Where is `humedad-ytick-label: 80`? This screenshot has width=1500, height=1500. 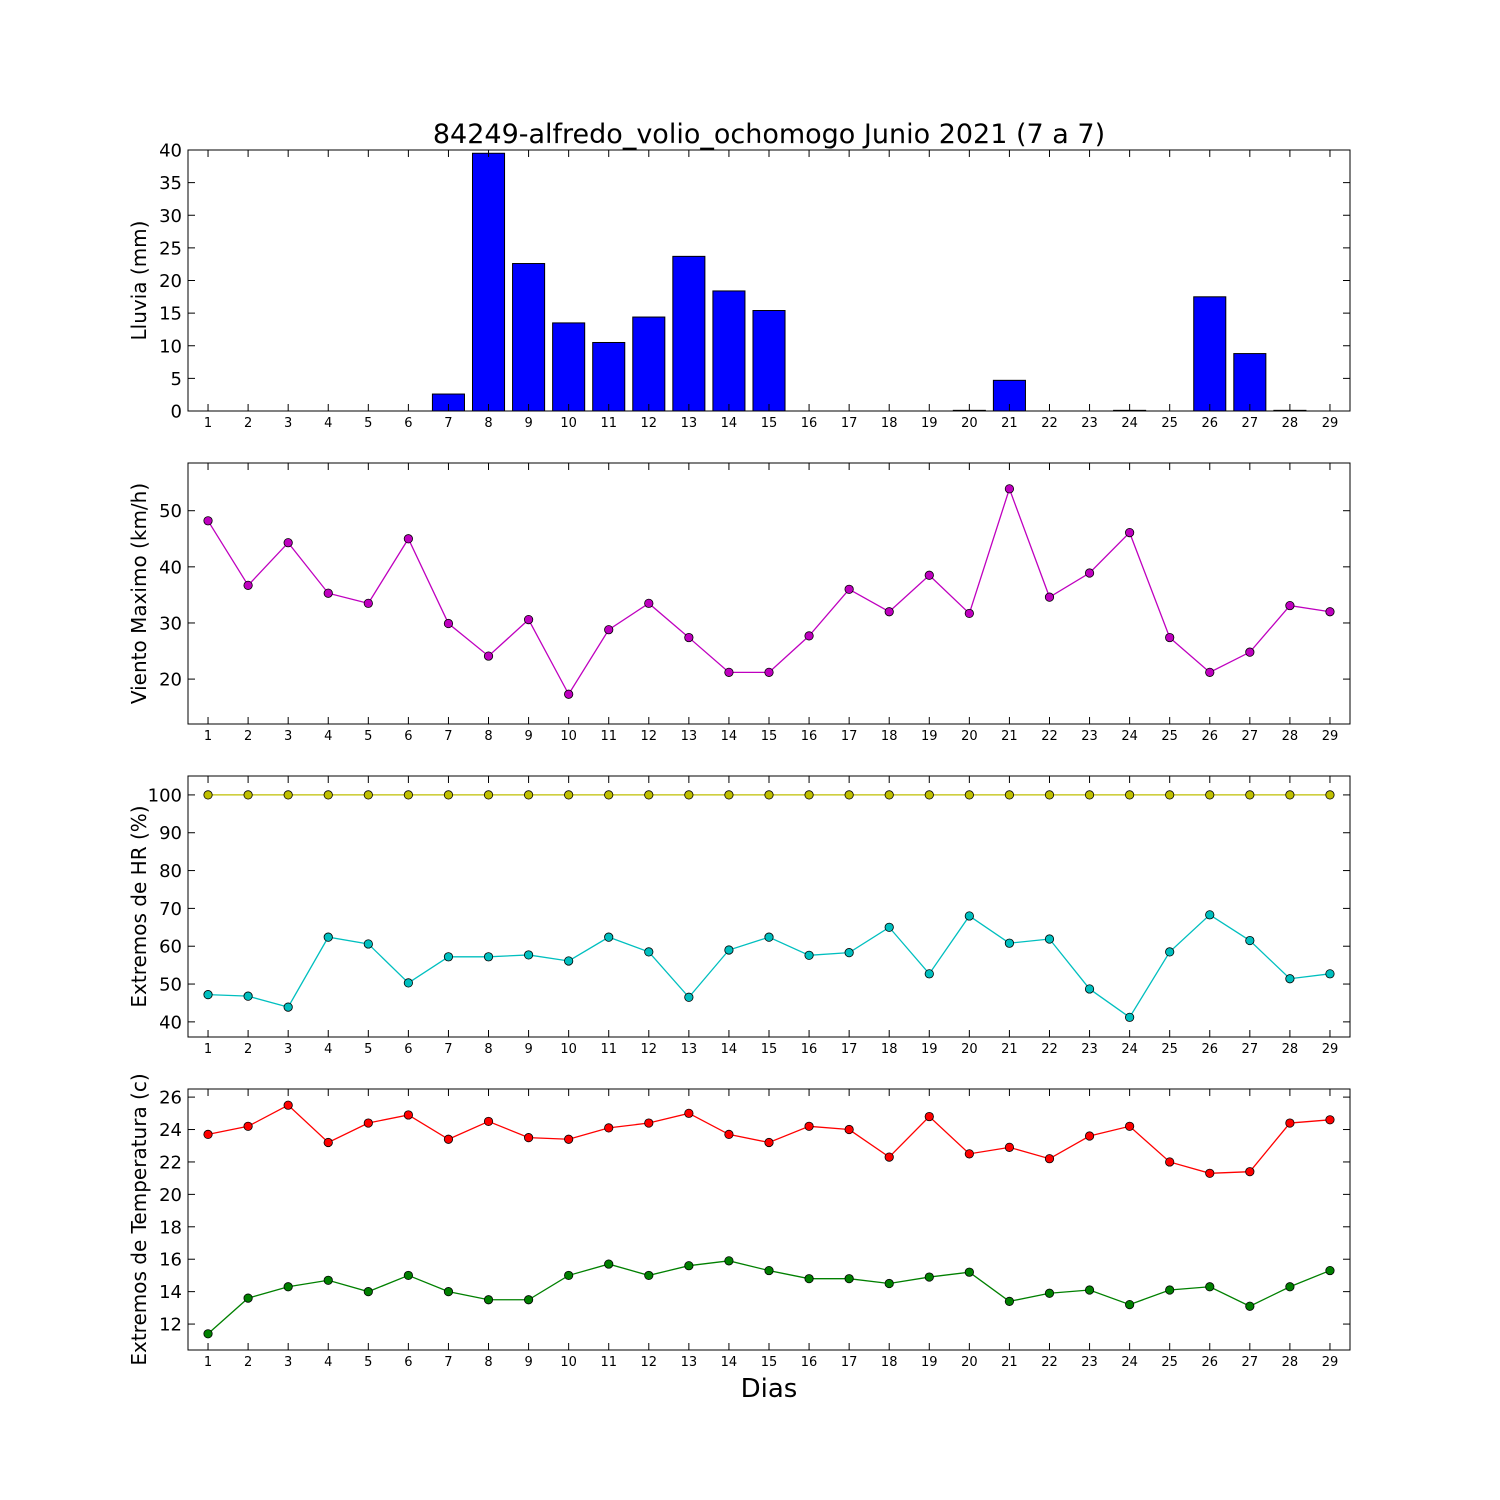 humedad-ytick-label: 80 is located at coordinates (170, 871).